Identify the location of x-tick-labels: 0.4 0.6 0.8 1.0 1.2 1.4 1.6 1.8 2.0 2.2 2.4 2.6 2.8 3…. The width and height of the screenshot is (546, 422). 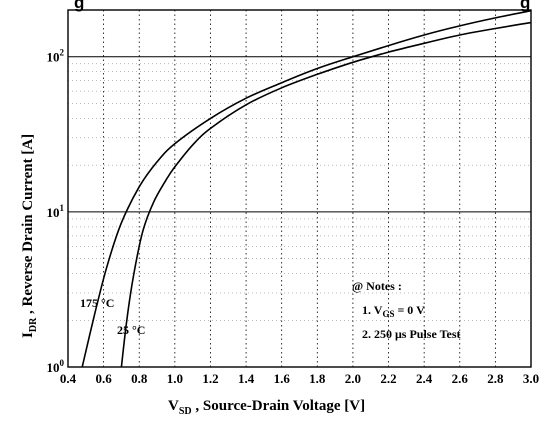
(299, 378).